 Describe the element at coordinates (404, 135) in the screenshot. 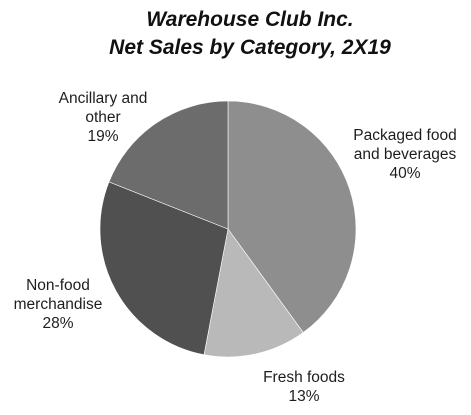

I see `slice-category-label-0: Packaged food` at that location.